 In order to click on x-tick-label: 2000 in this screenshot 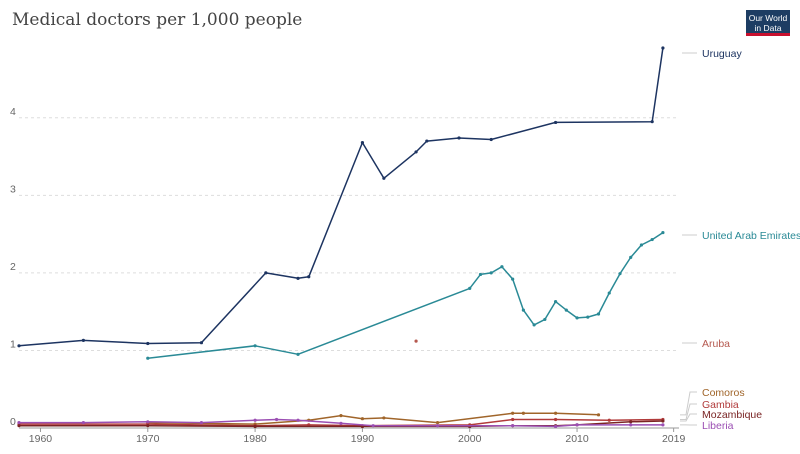, I will do `click(470, 439)`.